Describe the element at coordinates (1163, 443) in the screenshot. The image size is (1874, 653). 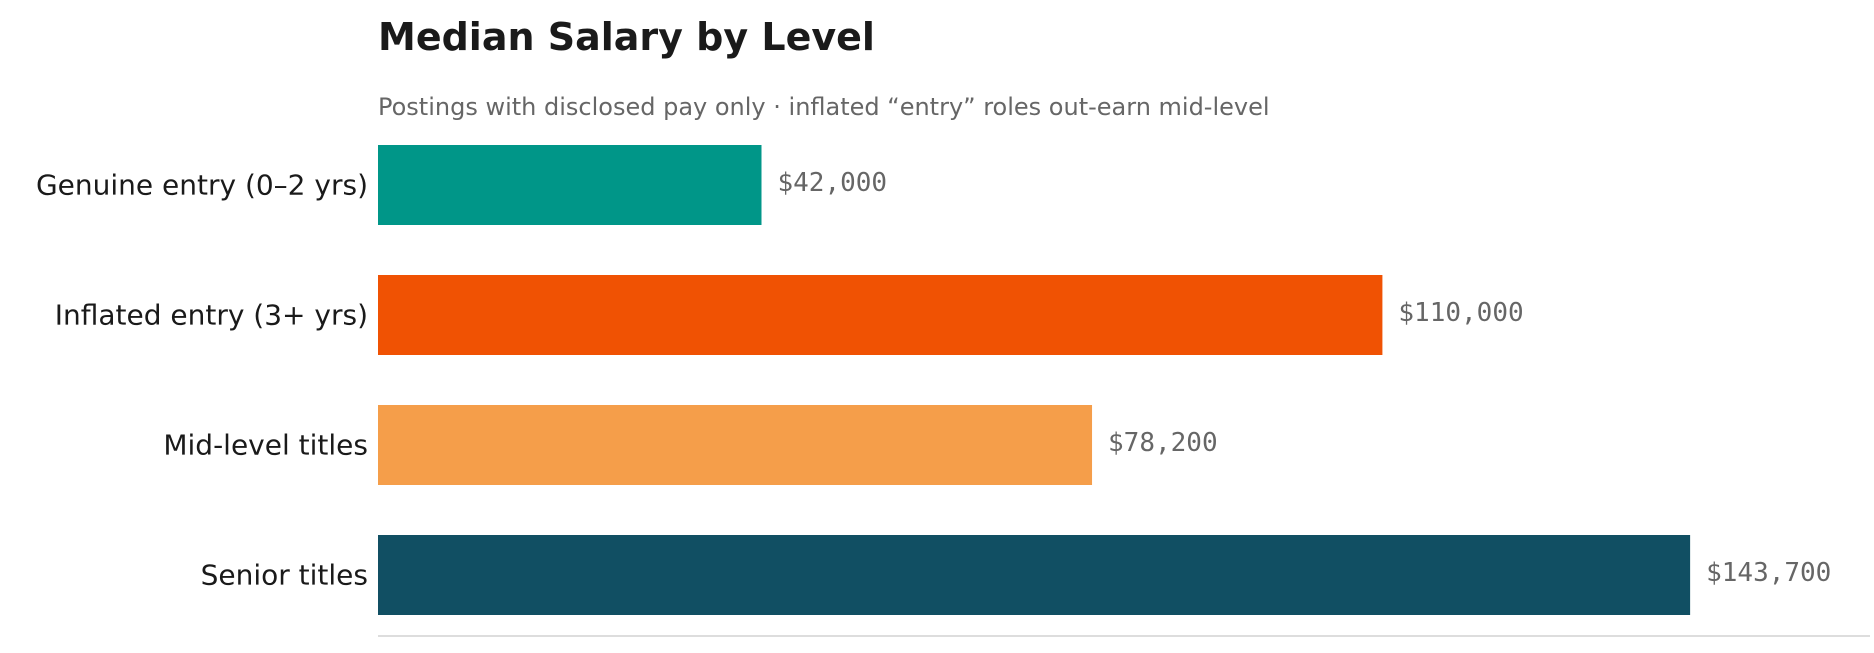
I see `value-label-2: $78,200` at that location.